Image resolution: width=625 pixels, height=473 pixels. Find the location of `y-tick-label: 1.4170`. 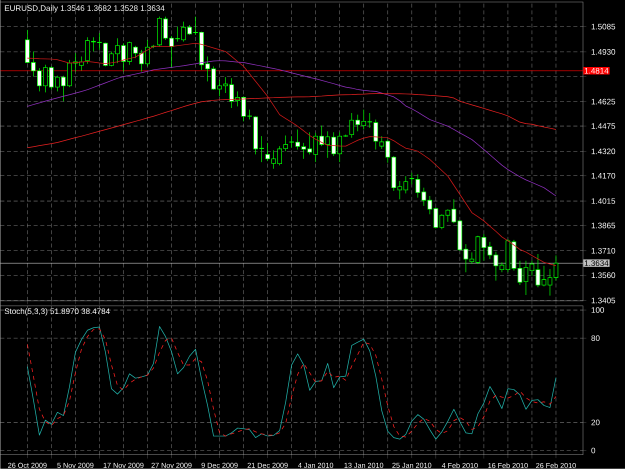

y-tick-label: 1.4170 is located at coordinates (604, 176).